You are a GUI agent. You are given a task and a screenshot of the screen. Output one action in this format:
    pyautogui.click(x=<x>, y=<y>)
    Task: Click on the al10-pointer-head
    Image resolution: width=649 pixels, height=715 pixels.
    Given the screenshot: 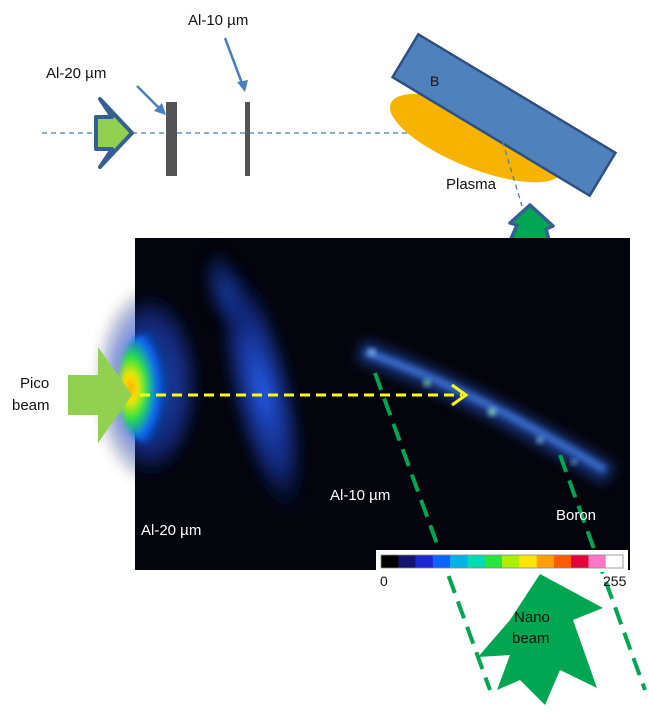 What is the action you would take?
    pyautogui.click(x=242, y=86)
    